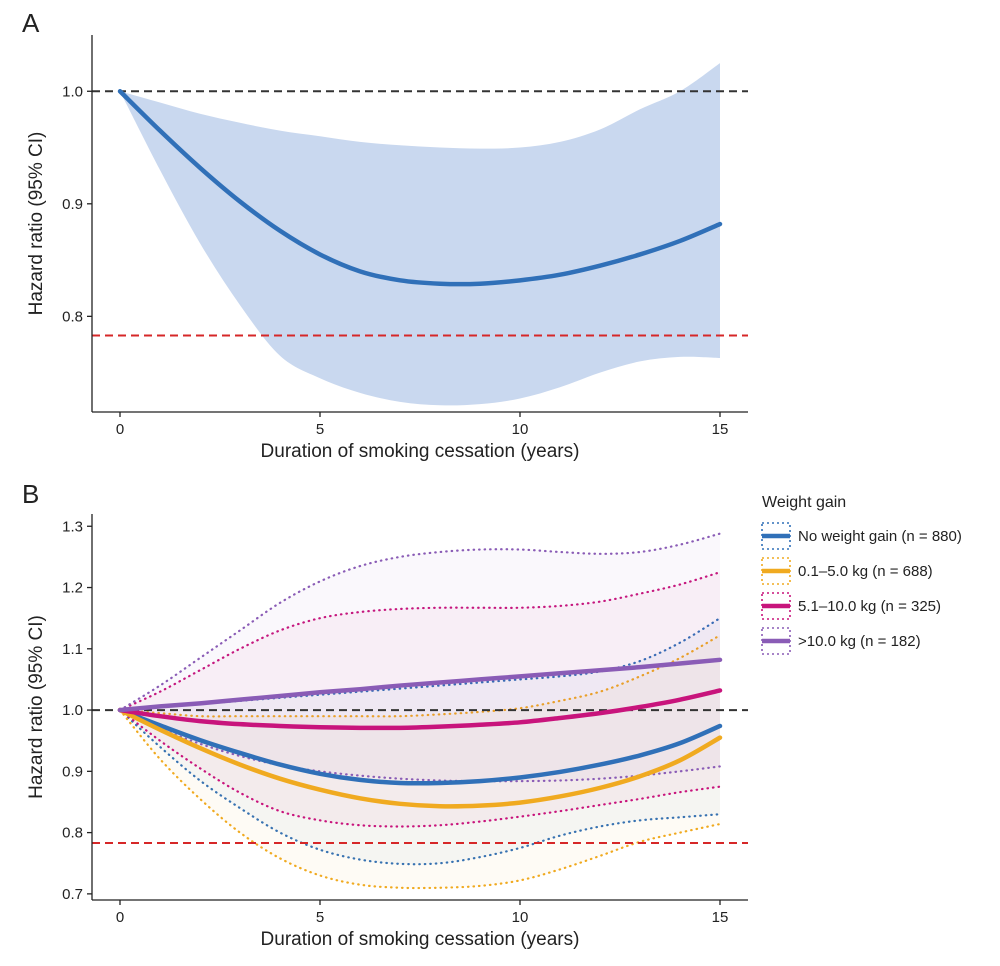 Image resolution: width=1000 pixels, height=966 pixels. Describe the element at coordinates (804, 502) in the screenshot. I see `legend-title: Weight gain` at that location.